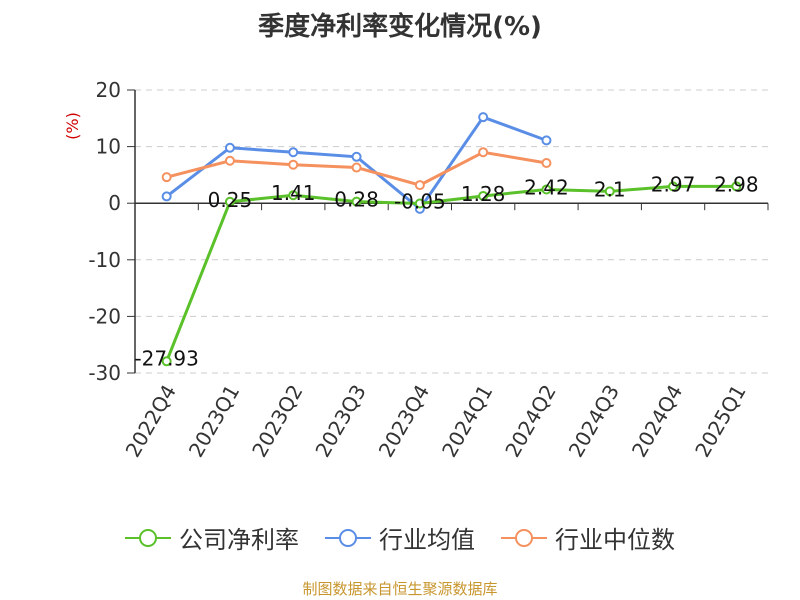 The width and height of the screenshot is (800, 600). What do you see at coordinates (348, 537) in the screenshot?
I see `legend-marker-industry-mean` at bounding box center [348, 537].